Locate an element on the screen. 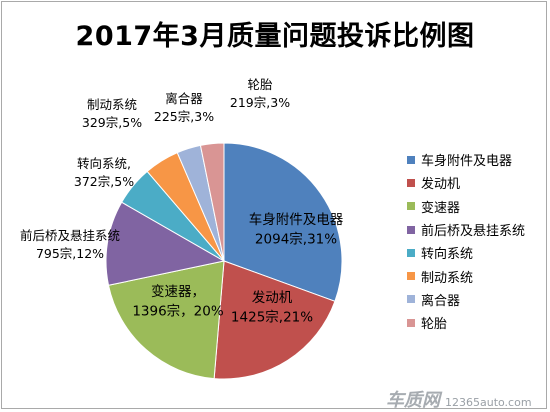 This screenshot has width=550, height=412. legend-item-7: 离合器 is located at coordinates (477, 299).